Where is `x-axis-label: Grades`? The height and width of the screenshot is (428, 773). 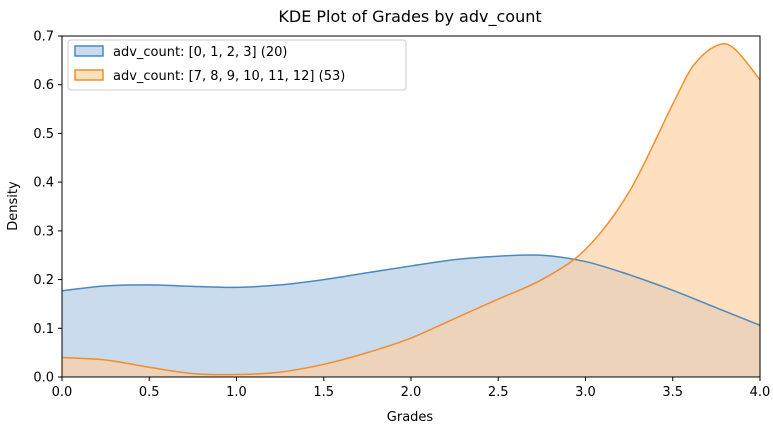 x-axis-label: Grades is located at coordinates (410, 417).